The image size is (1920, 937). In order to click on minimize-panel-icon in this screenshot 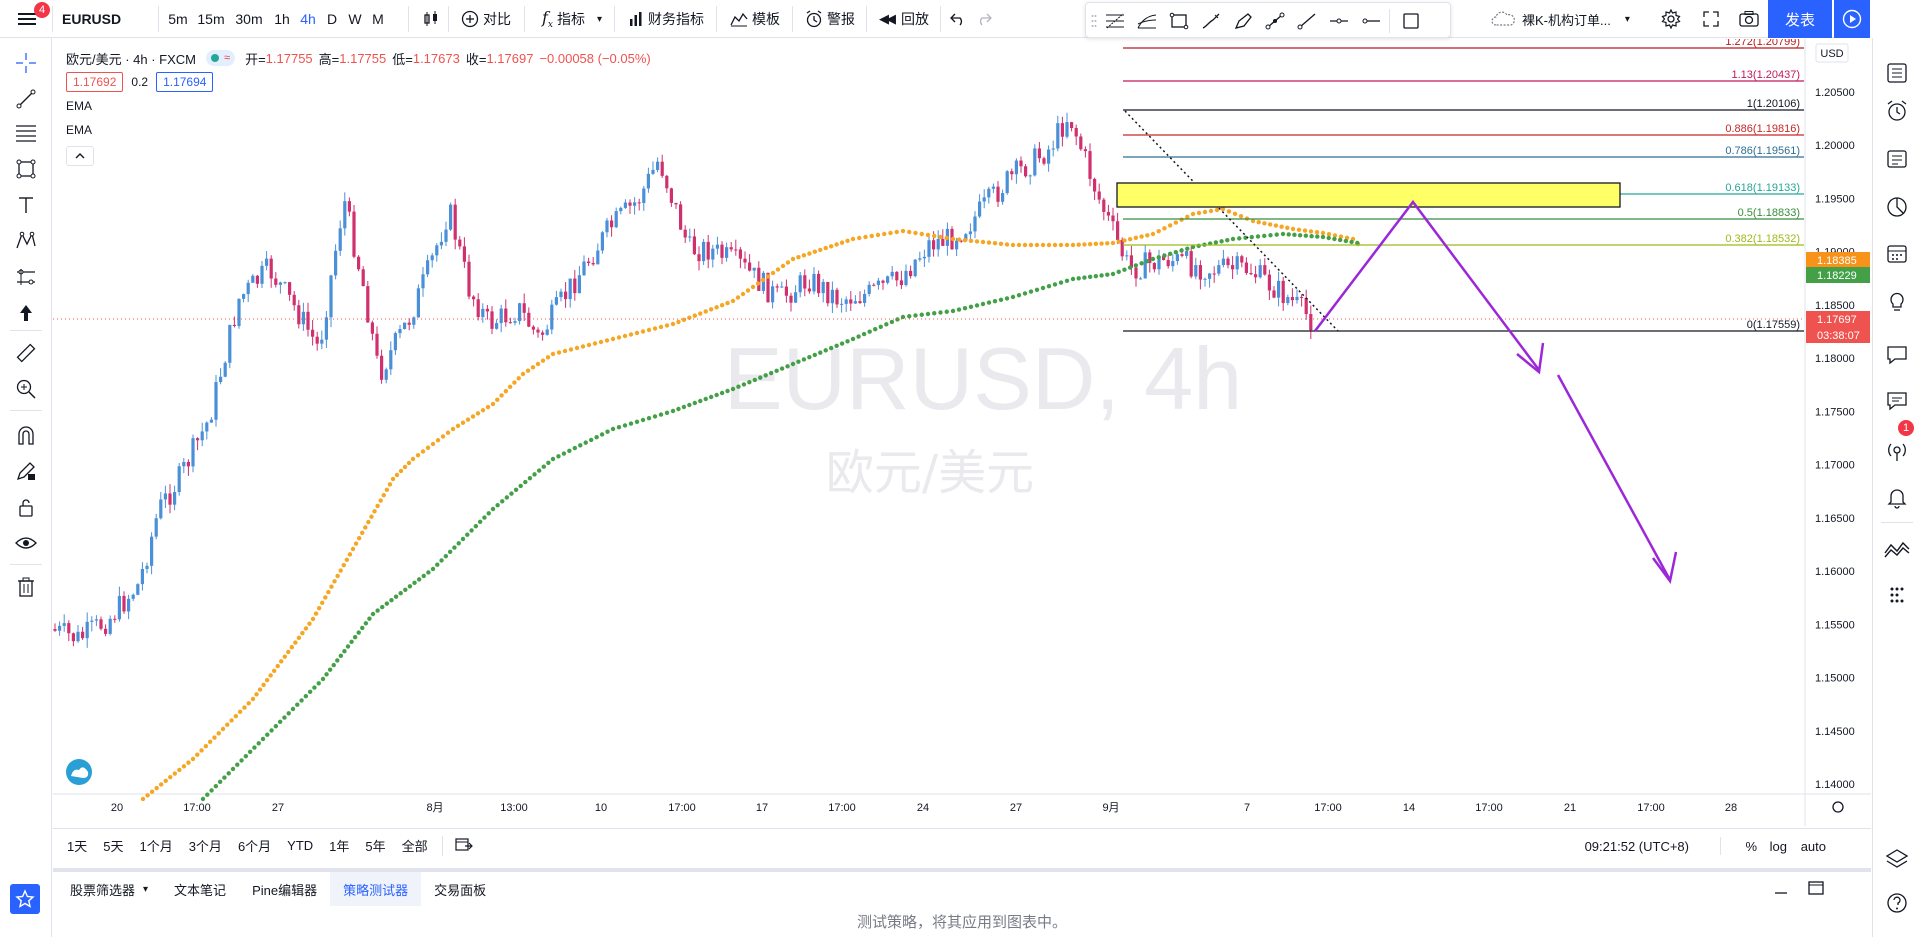, I will do `click(1781, 889)`.